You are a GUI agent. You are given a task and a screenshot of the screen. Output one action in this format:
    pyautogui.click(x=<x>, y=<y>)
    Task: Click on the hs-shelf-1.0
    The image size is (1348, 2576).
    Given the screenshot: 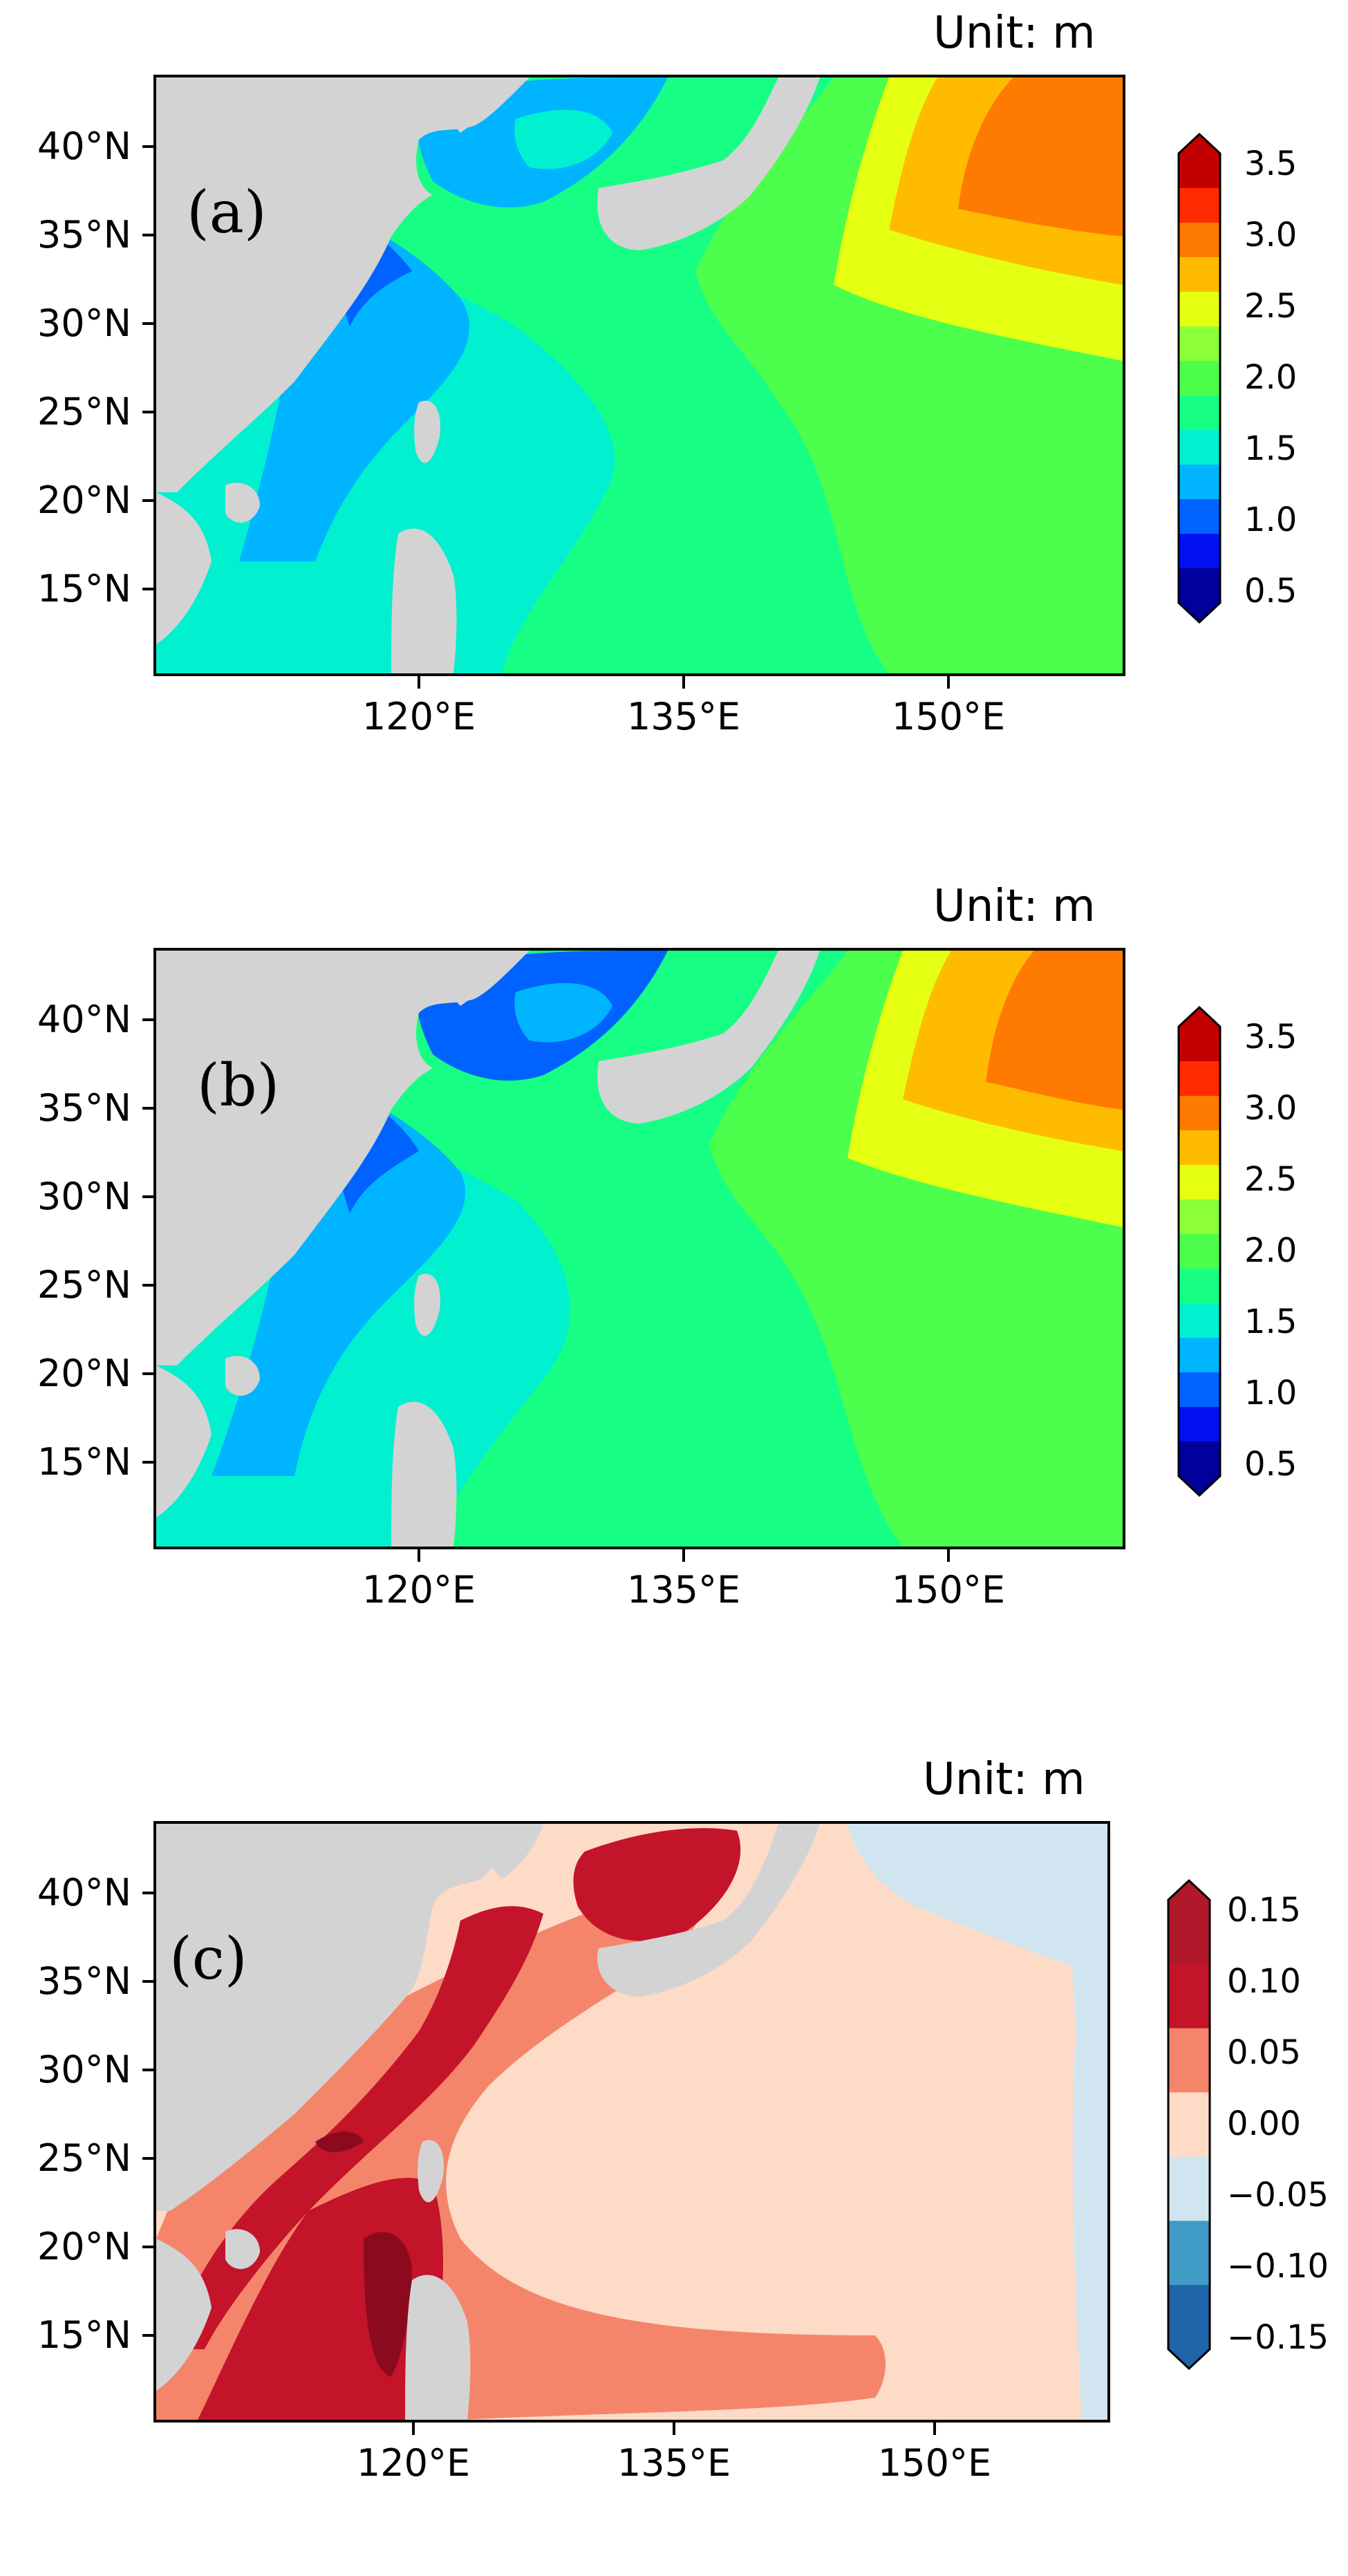 What is the action you would take?
    pyautogui.click(x=339, y=1272)
    